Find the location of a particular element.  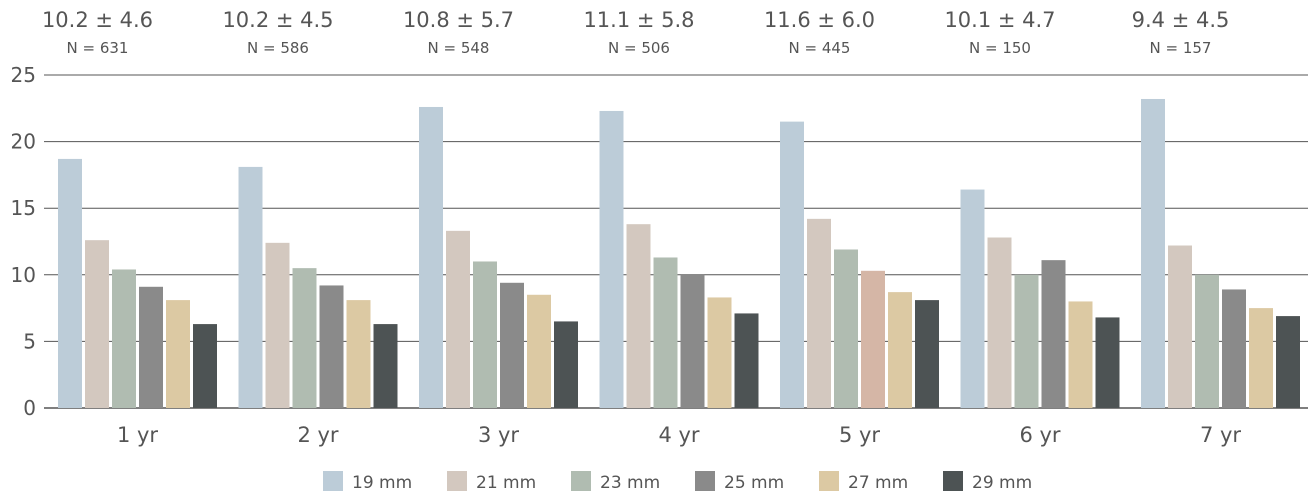

bar-19mm-6yr is located at coordinates (972, 298).